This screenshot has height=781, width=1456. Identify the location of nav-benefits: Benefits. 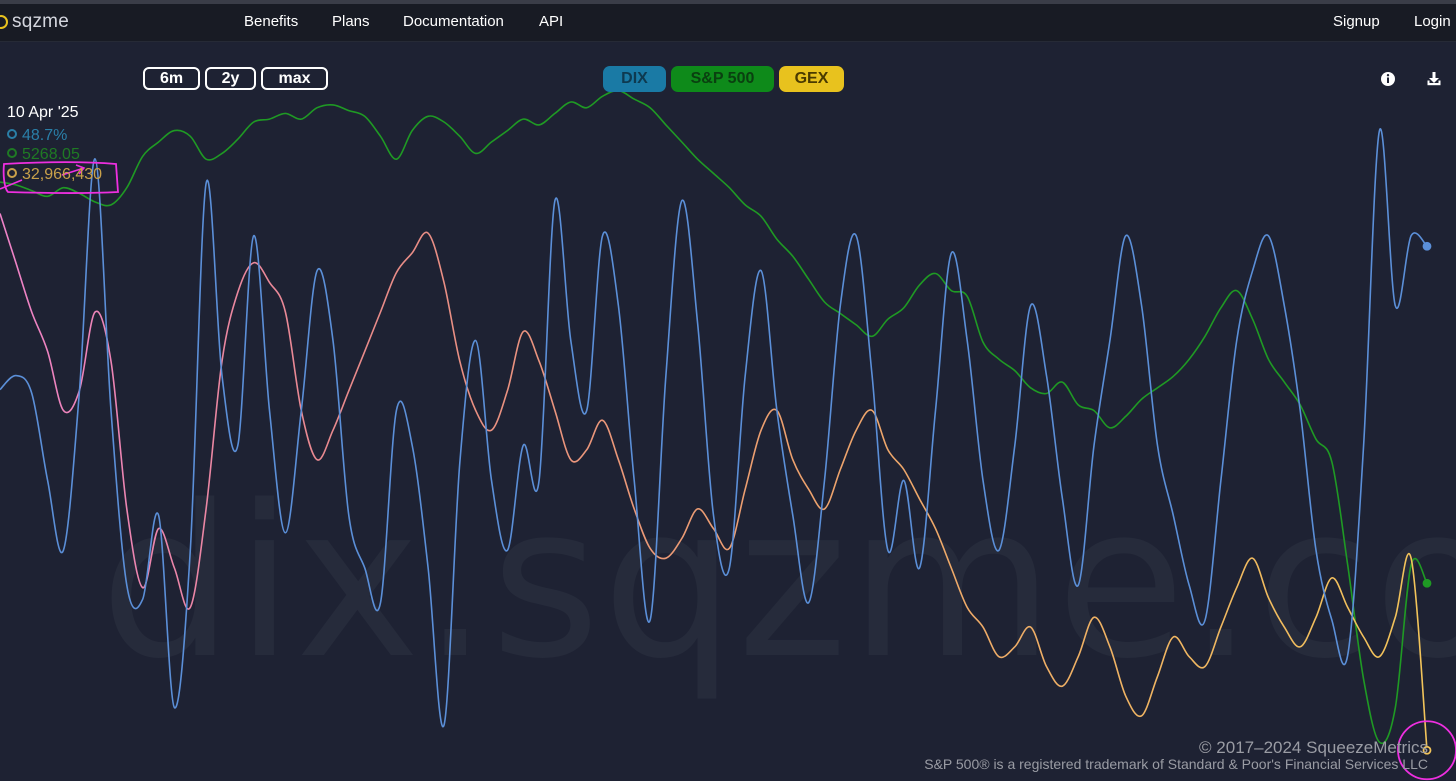
(271, 21).